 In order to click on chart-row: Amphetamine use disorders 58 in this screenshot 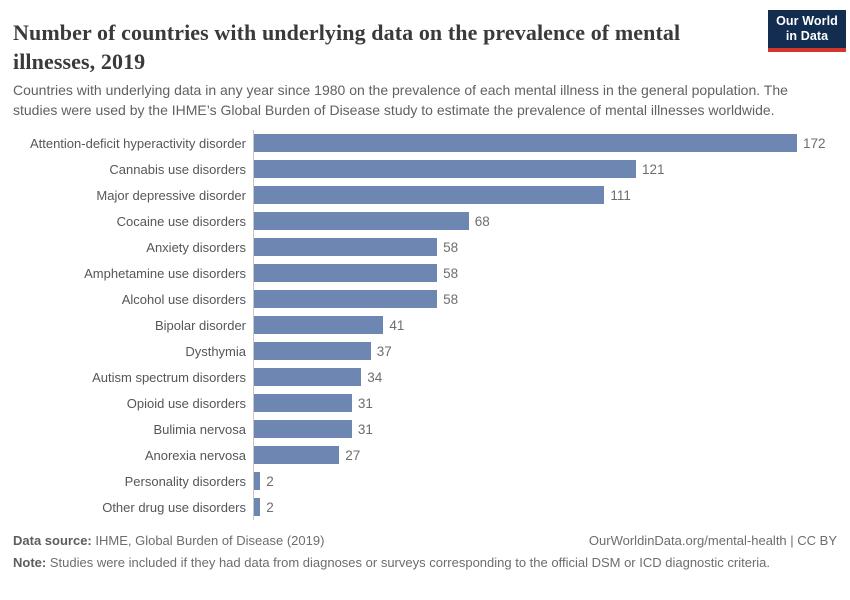, I will do `click(425, 273)`.